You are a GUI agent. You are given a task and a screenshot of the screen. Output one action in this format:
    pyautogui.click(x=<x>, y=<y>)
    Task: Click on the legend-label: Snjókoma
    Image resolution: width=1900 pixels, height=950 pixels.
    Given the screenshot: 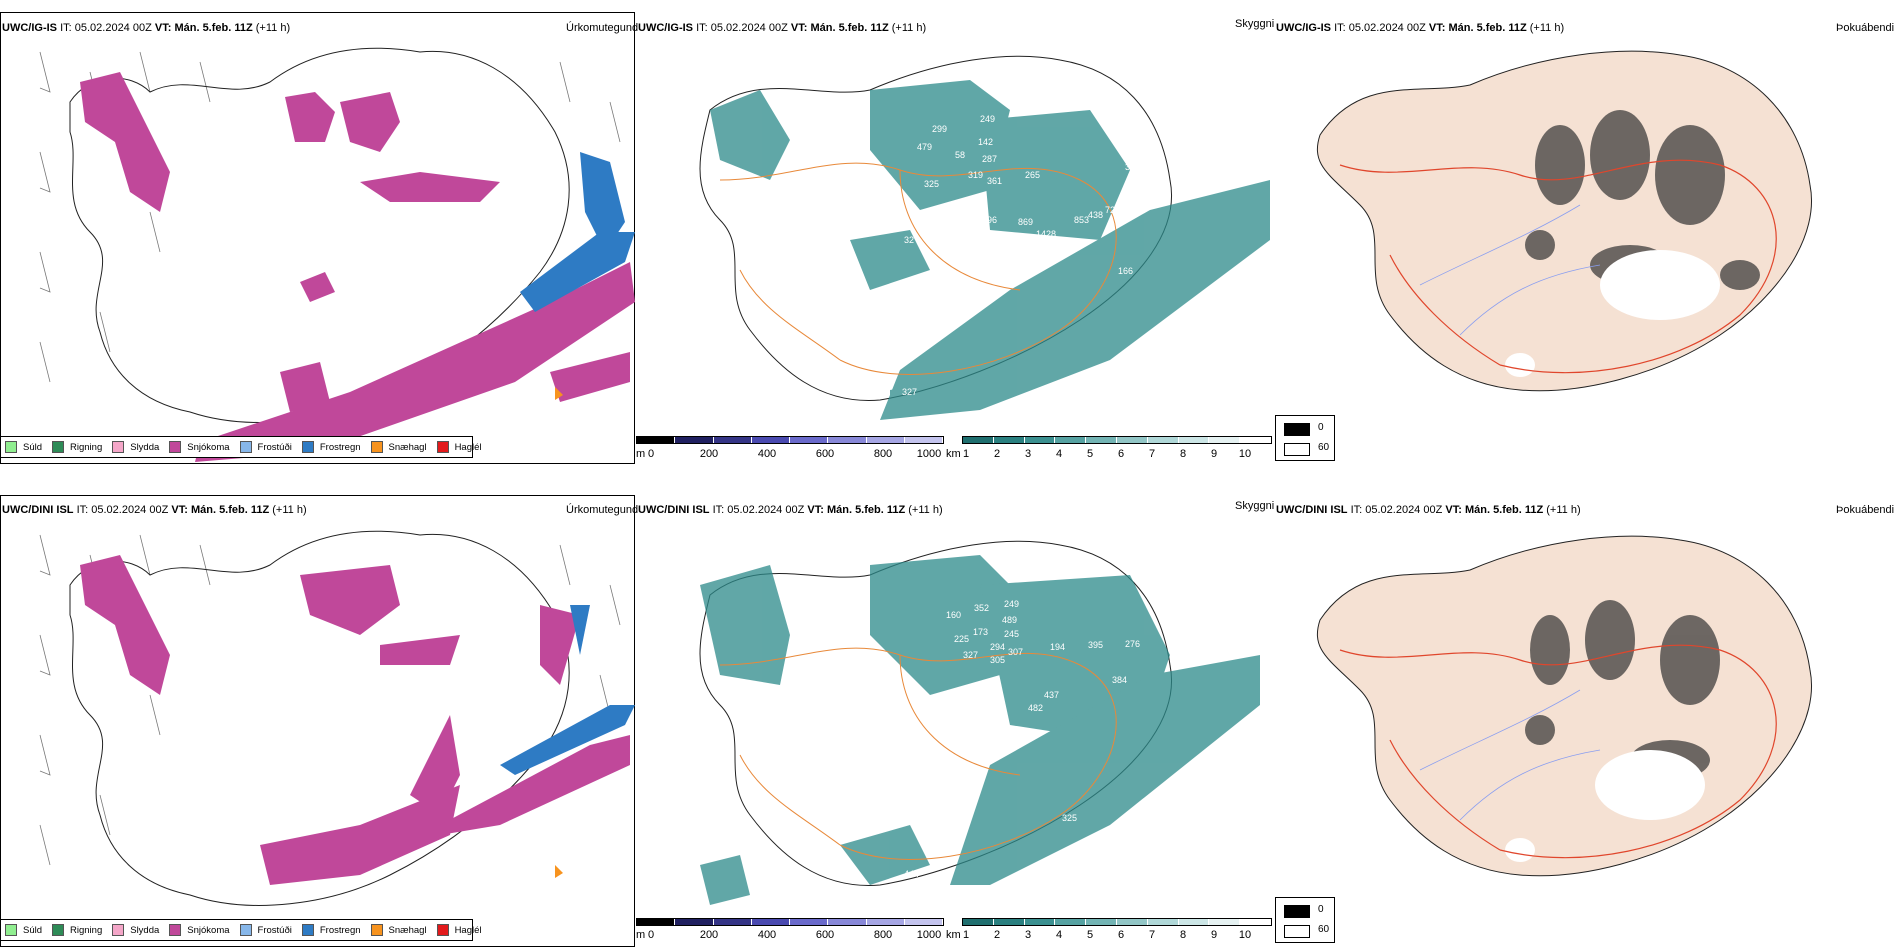 What is the action you would take?
    pyautogui.click(x=208, y=447)
    